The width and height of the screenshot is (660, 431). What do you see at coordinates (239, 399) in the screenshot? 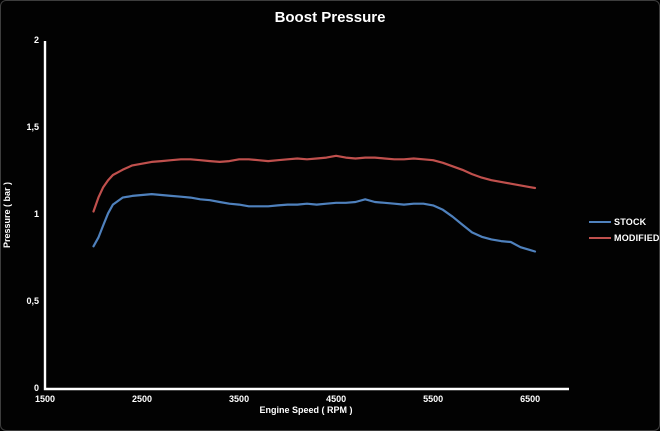
I see `x-tick-label: 3500` at bounding box center [239, 399].